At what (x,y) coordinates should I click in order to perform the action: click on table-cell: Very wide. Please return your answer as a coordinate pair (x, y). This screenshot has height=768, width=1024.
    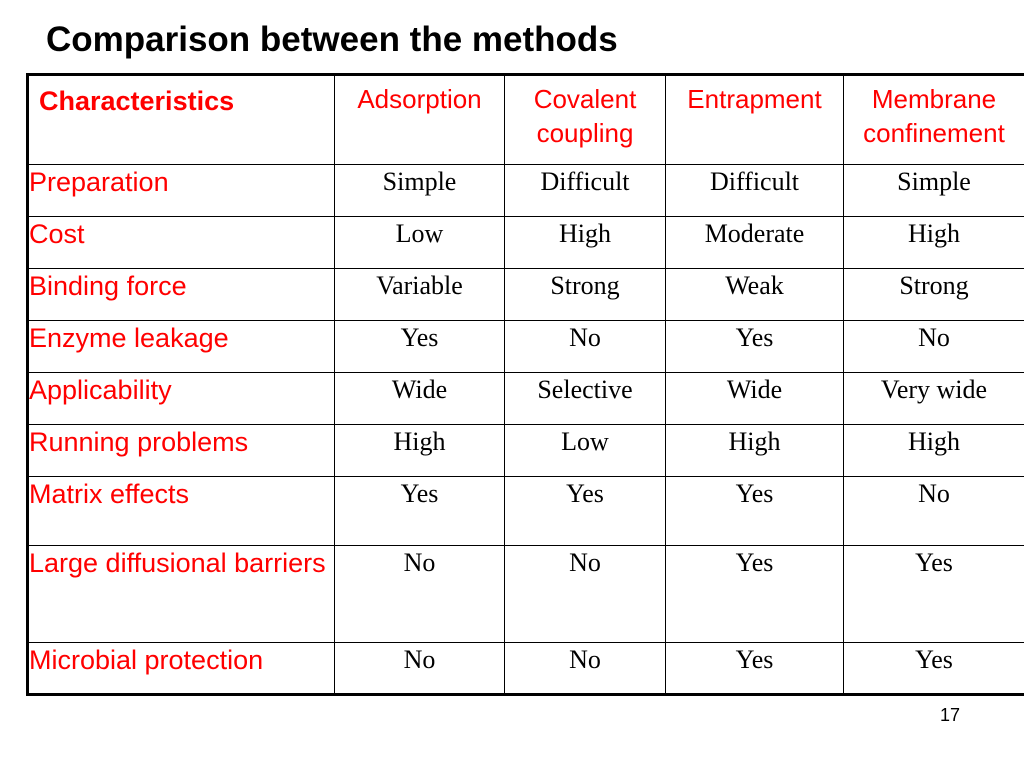
    Looking at the image, I should click on (933, 398).